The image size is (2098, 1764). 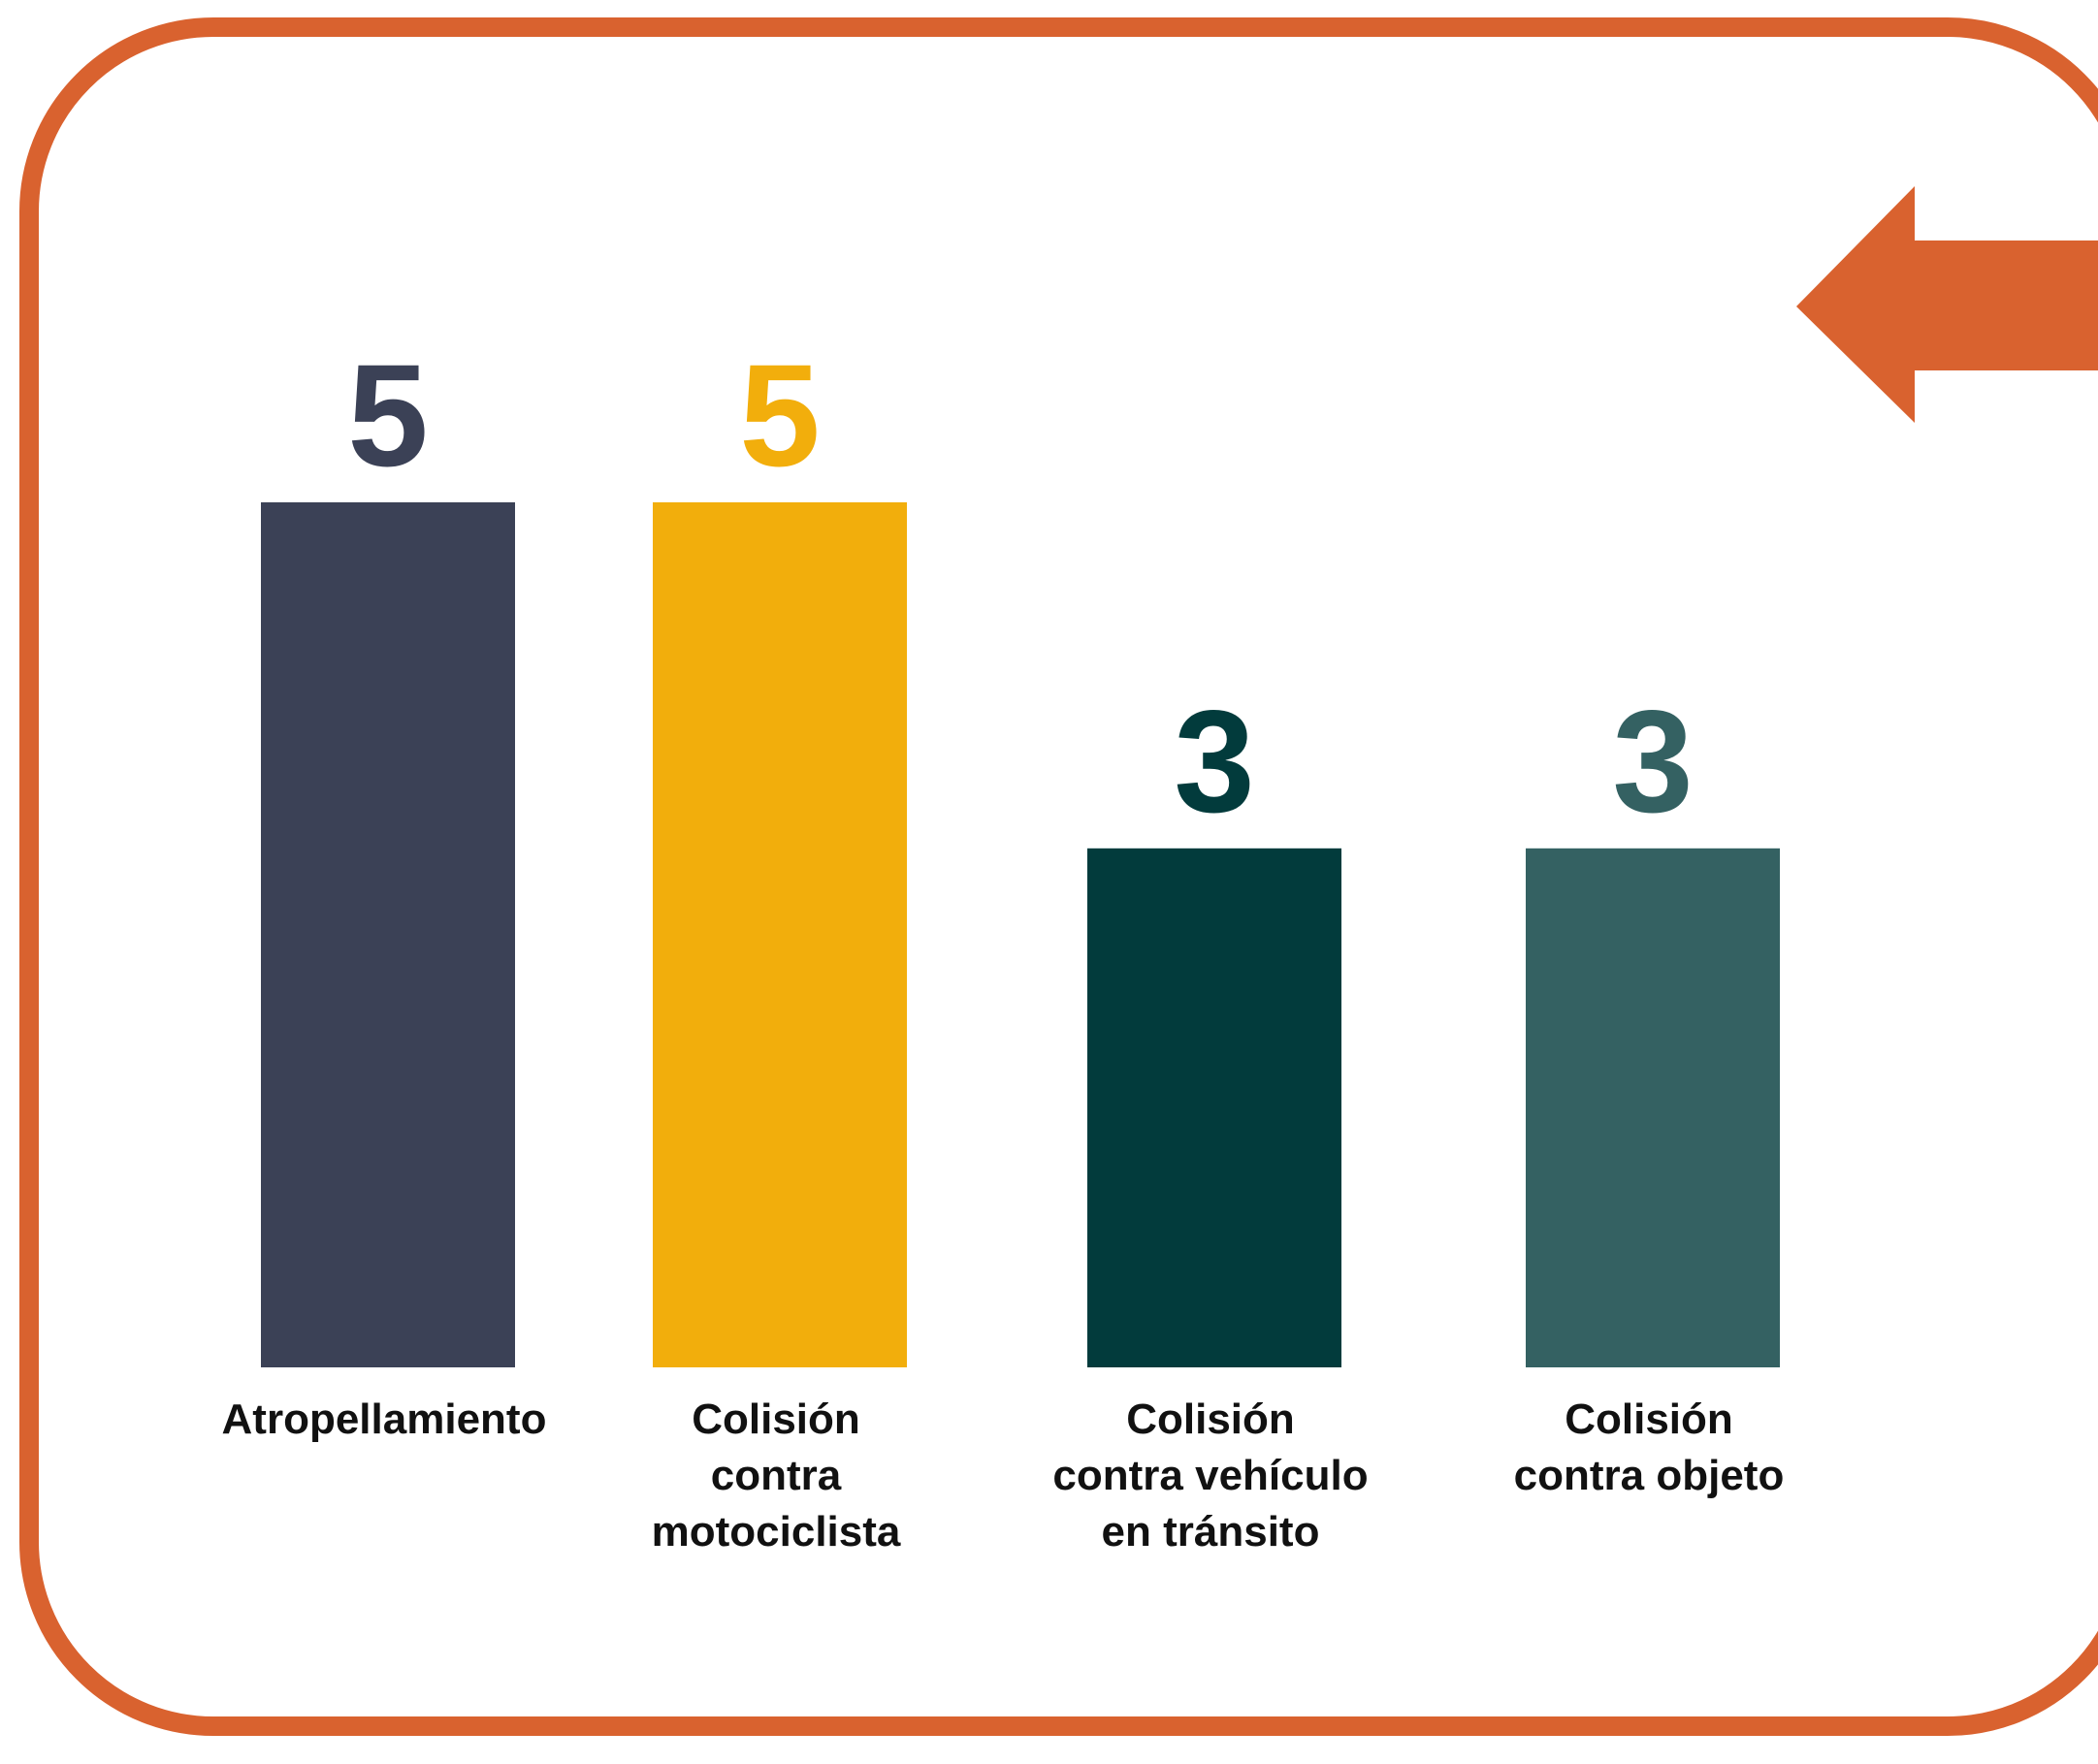 I want to click on category-label-2-line-2: contra, so click(x=776, y=1475).